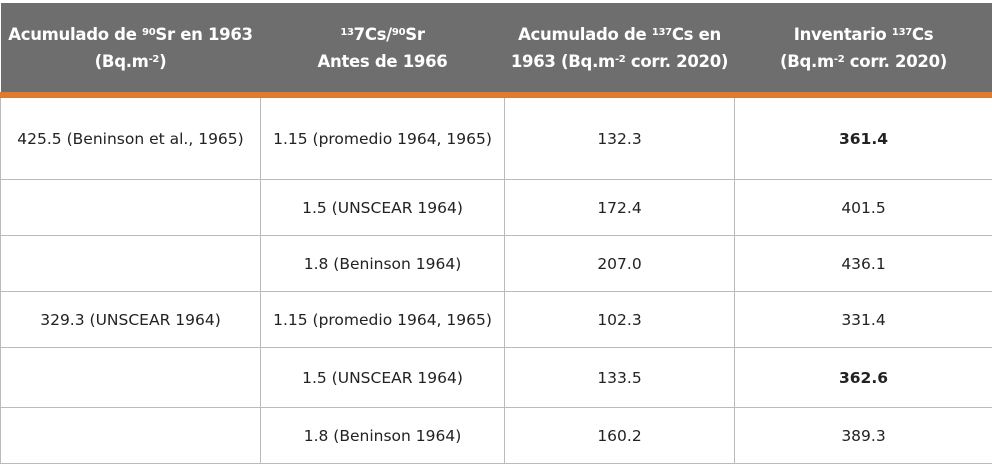 This screenshot has height=475, width=992. I want to click on header-text: Cs en, so click(696, 34).